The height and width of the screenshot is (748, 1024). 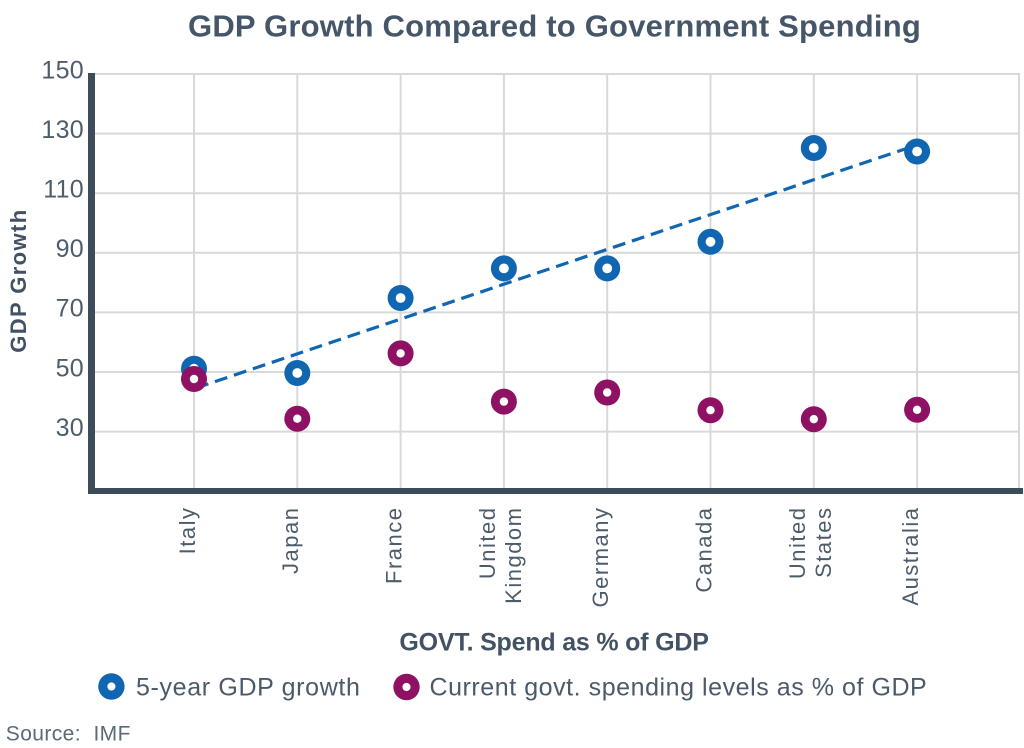 I want to click on svg-text: Source: IMF, so click(x=68, y=734).